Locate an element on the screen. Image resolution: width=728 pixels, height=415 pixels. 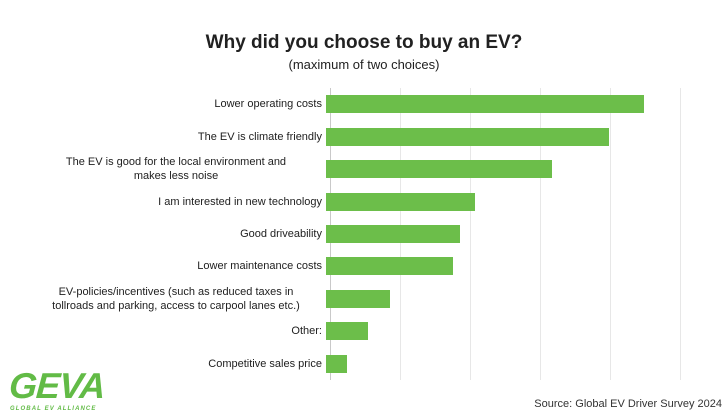
chart-title: Why did you choose to buy an EV? is located at coordinates (364, 42).